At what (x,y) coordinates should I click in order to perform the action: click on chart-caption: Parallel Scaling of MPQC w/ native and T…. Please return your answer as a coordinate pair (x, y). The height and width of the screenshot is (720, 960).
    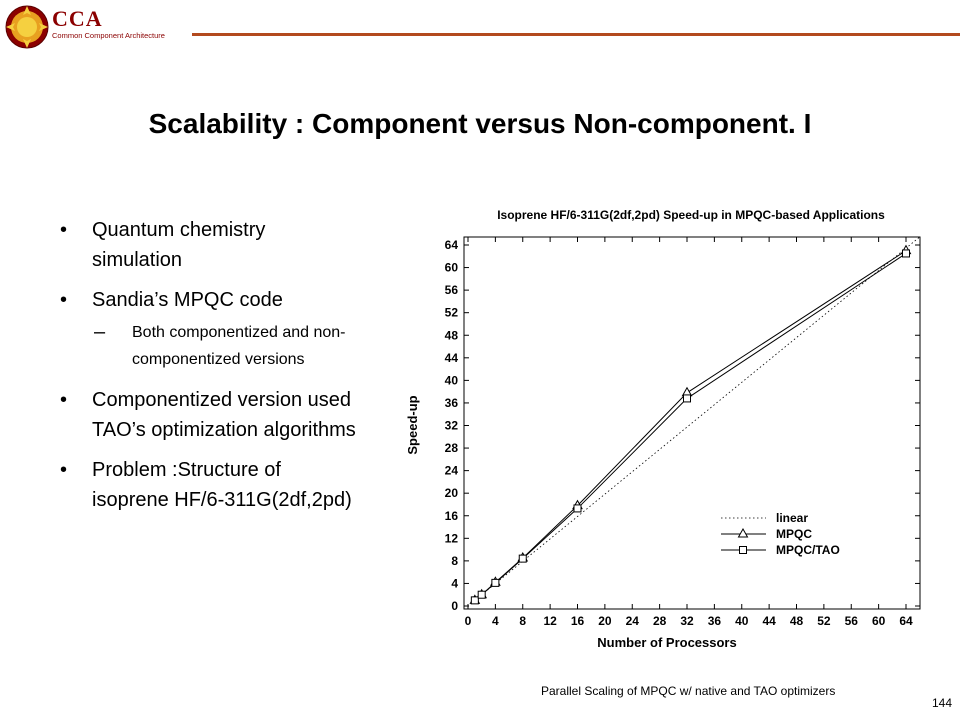
    Looking at the image, I should click on (688, 691).